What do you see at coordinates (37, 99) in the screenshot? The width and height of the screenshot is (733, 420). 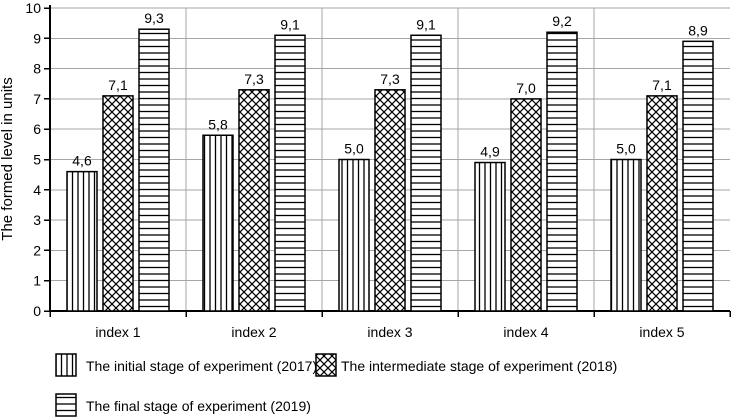 I see `y-tick-label: 7` at bounding box center [37, 99].